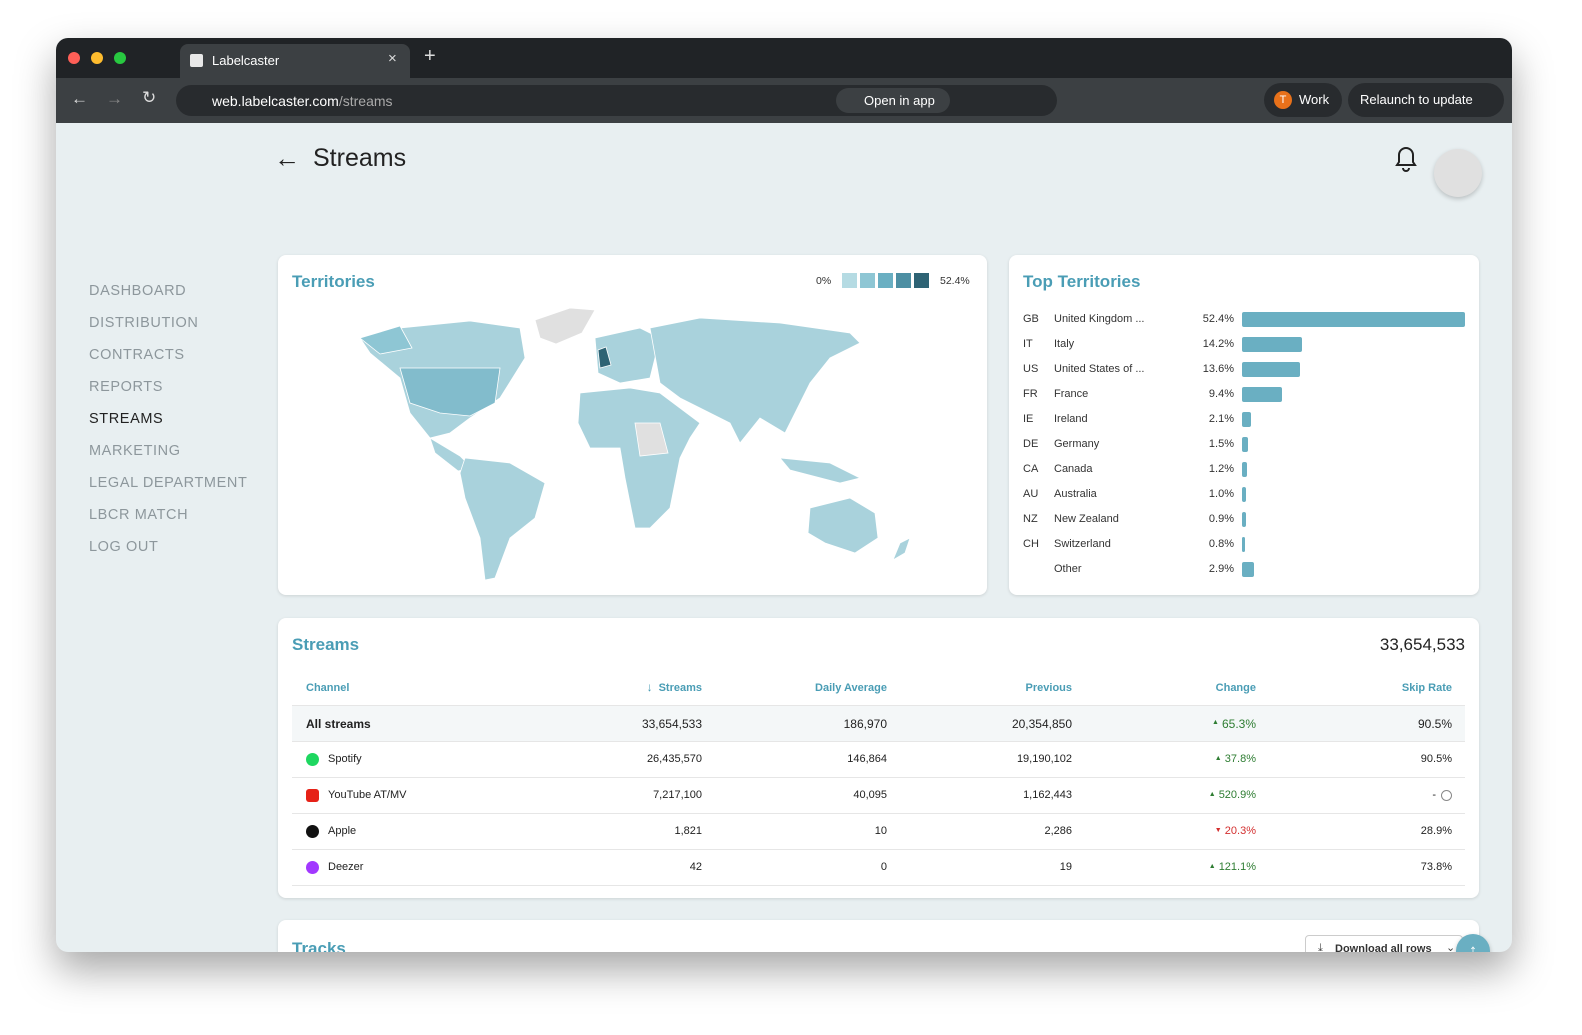 The height and width of the screenshot is (1035, 1582). I want to click on territories-card: Territories 0% 52.4%, so click(632, 425).